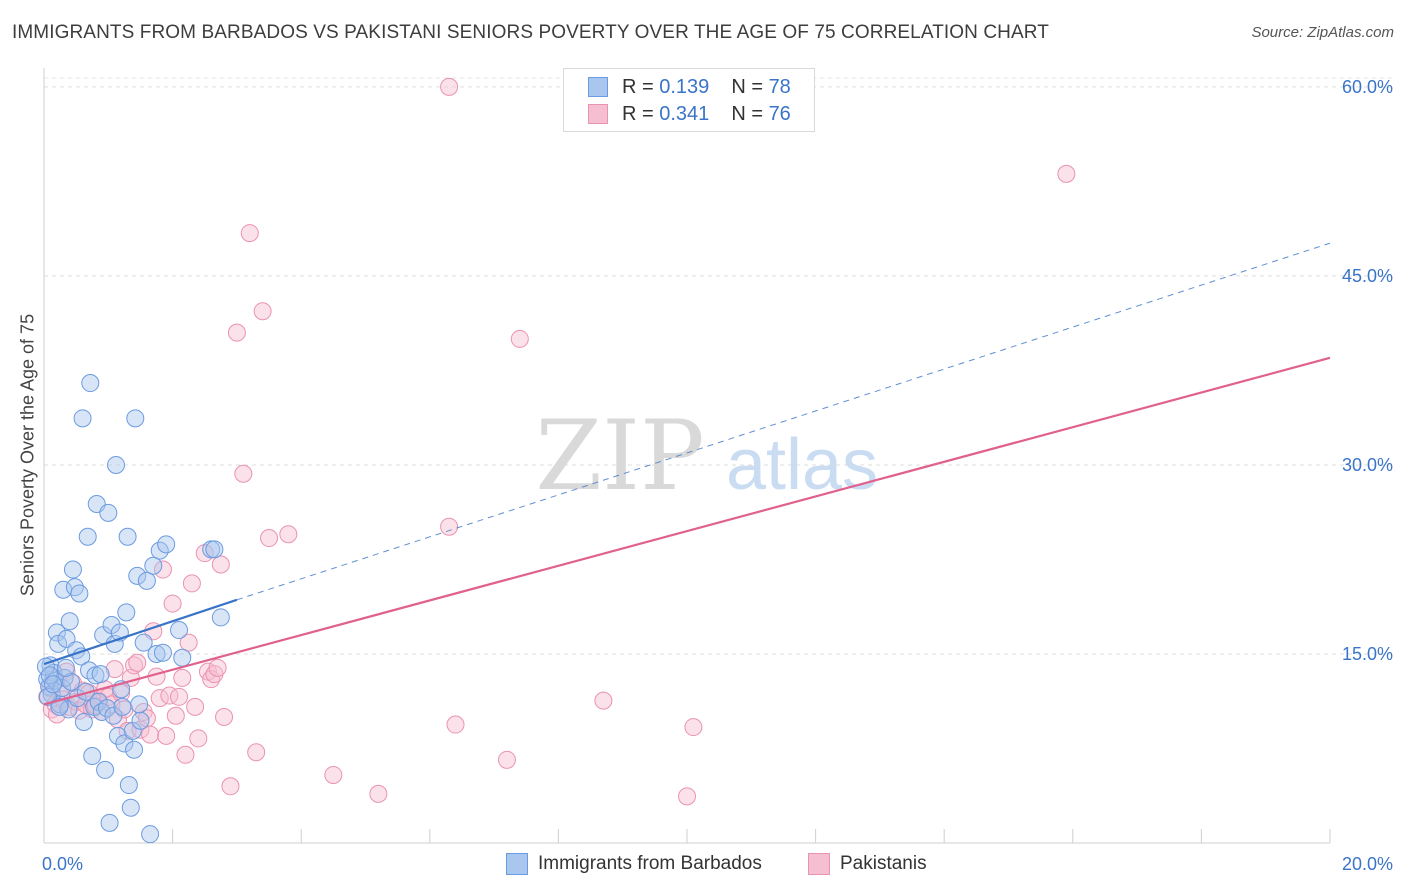 This screenshot has height=892, width=1406. I want to click on source-label: Source: ZipAtlas.com, so click(1322, 32).